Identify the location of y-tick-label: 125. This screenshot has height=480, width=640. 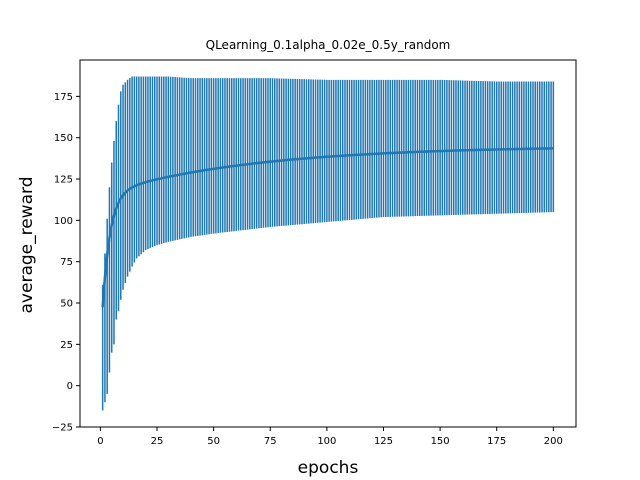
(63, 180).